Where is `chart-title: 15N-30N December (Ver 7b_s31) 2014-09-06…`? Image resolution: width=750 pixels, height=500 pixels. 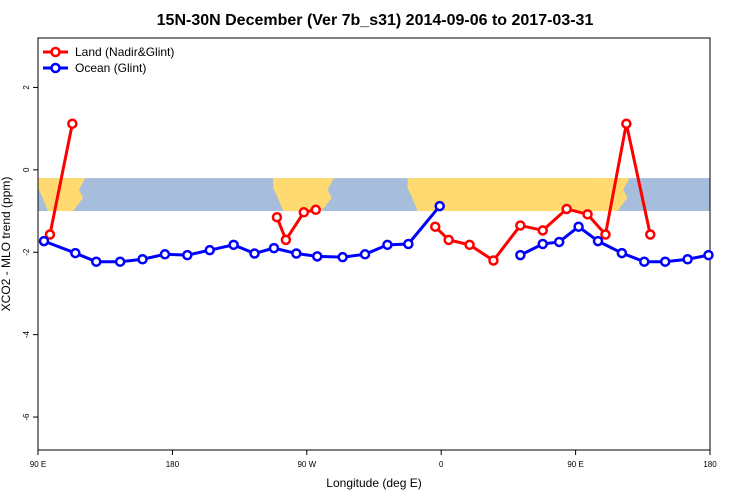
chart-title: 15N-30N December (Ver 7b_s31) 2014-09-06… is located at coordinates (375, 20).